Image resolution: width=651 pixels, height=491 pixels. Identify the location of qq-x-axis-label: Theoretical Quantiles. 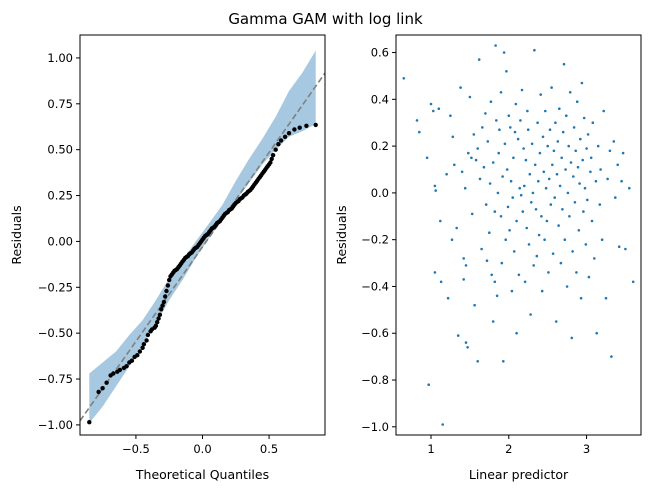
(202, 474).